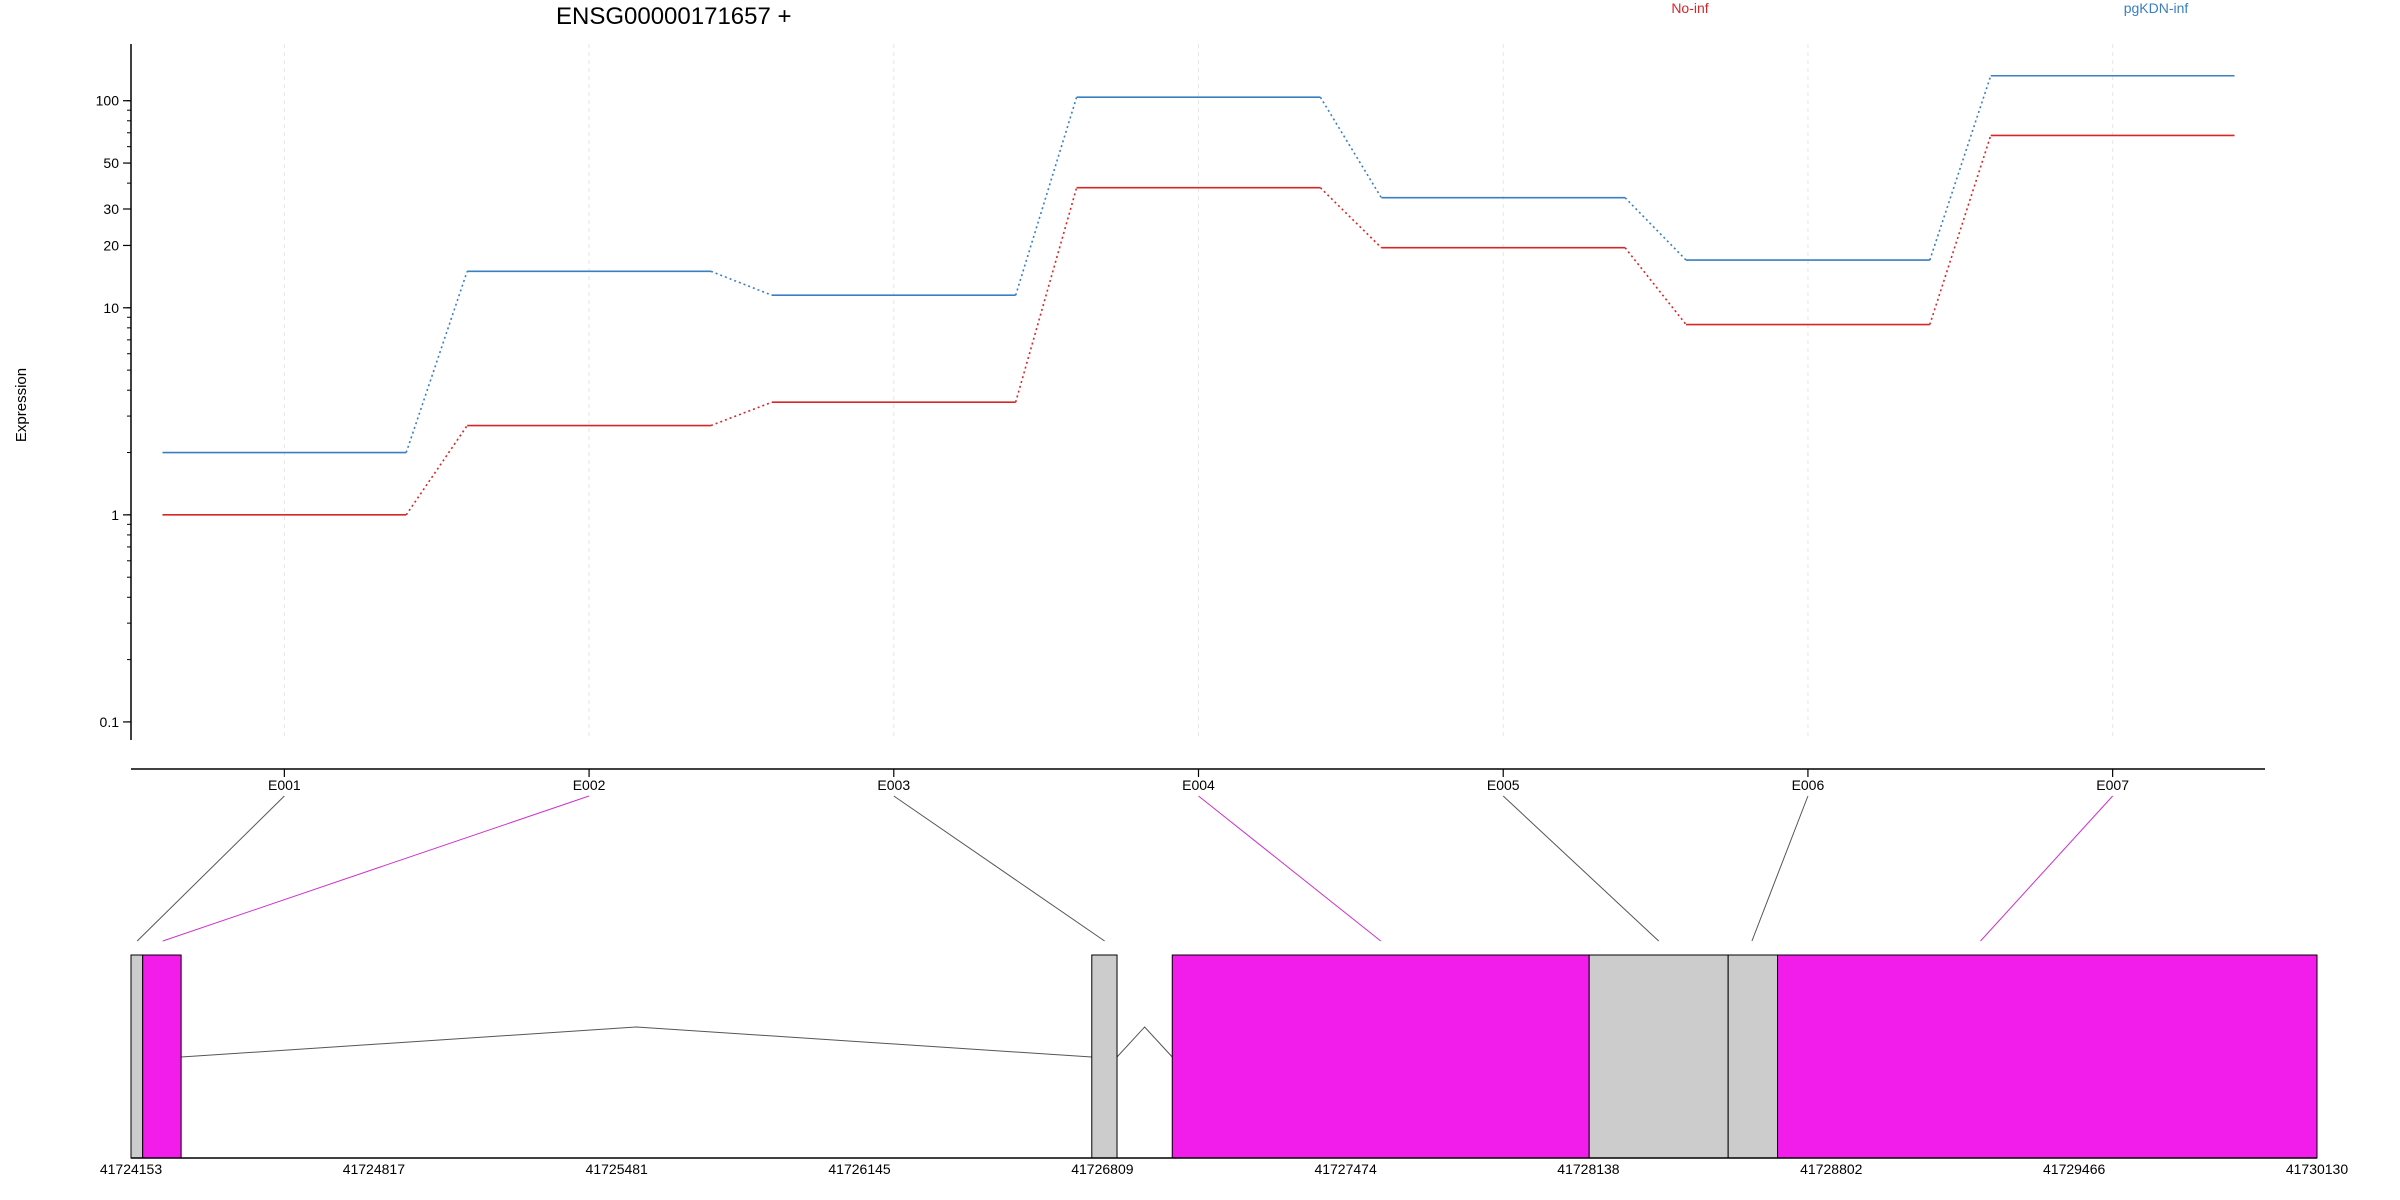  I want to click on y-tick-label: 30, so click(111, 209).